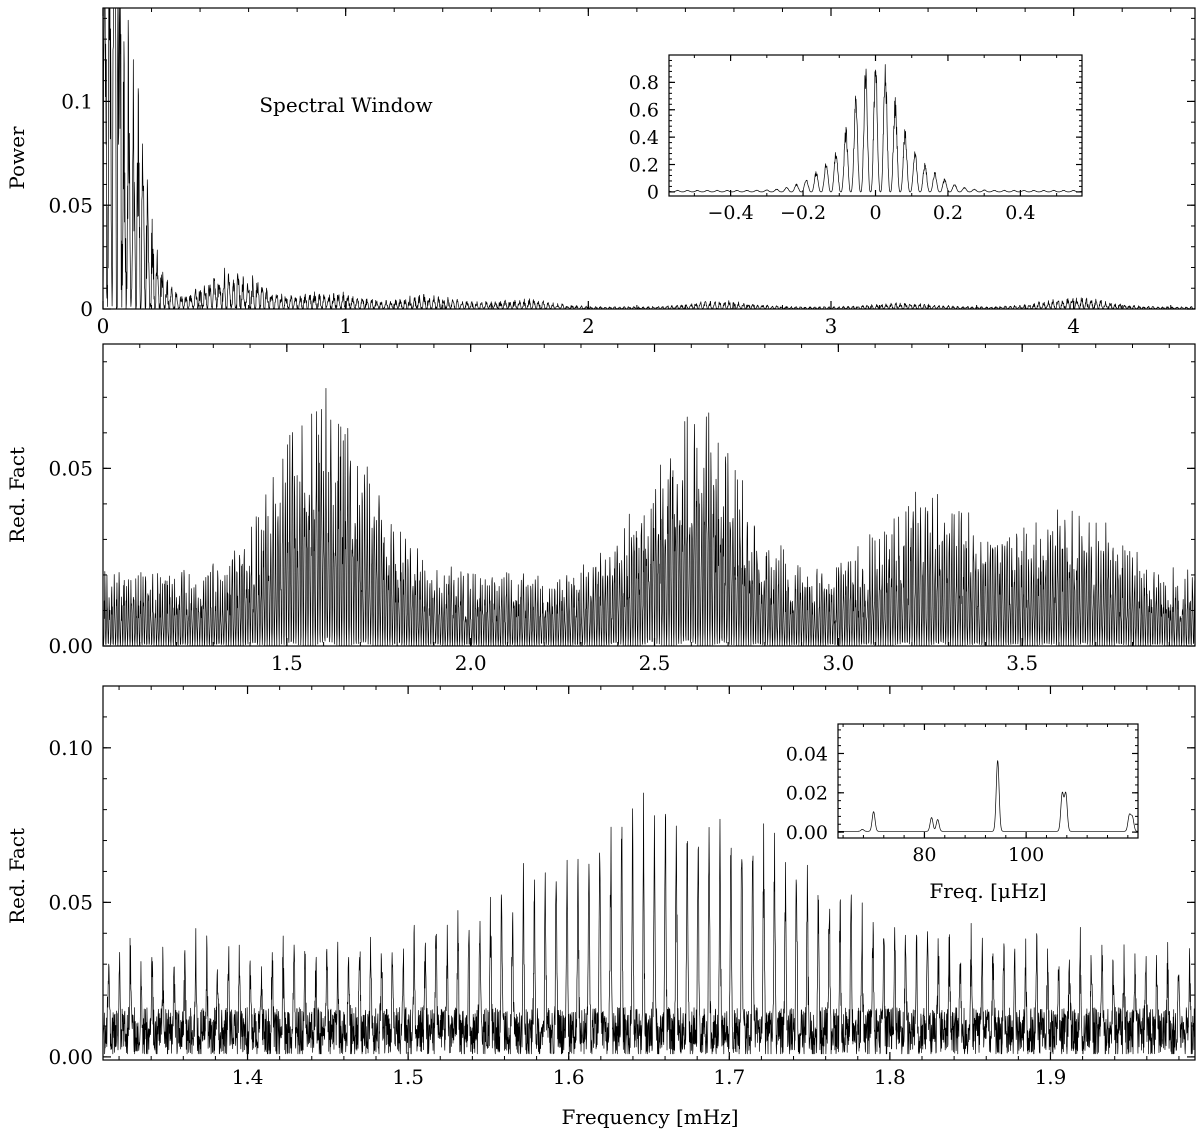  Describe the element at coordinates (17, 495) in the screenshot. I see `ylabel-red-fact-top: Red. Fact` at that location.